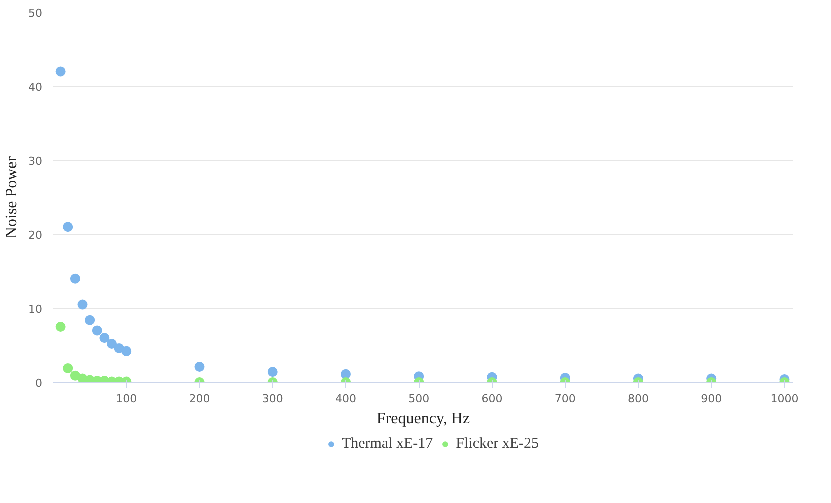  Describe the element at coordinates (127, 399) in the screenshot. I see `x-tick-label: 100` at that location.